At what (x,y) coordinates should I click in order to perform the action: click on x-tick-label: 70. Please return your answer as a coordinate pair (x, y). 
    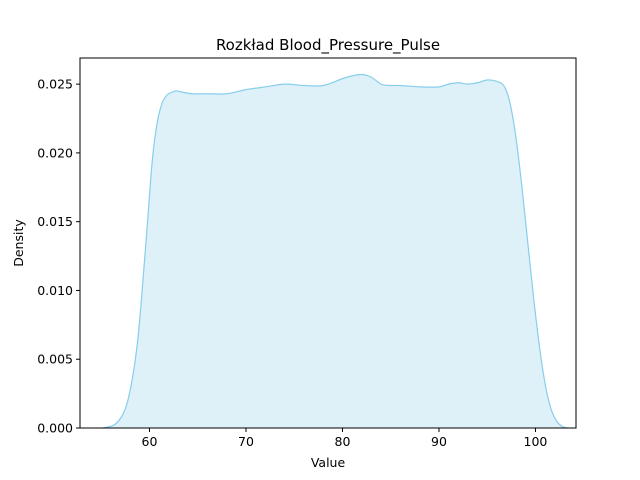
    Looking at the image, I should click on (246, 441).